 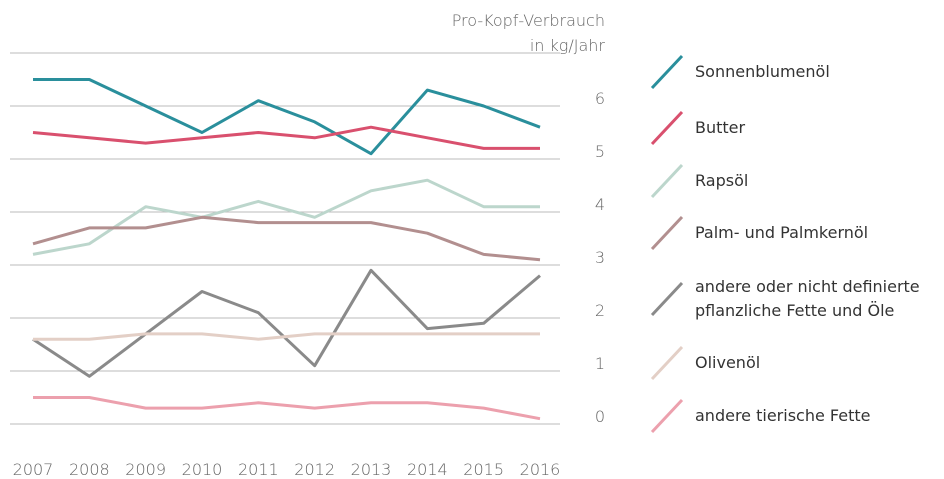 What do you see at coordinates (600, 416) in the screenshot?
I see `y-tick-label: 0` at bounding box center [600, 416].